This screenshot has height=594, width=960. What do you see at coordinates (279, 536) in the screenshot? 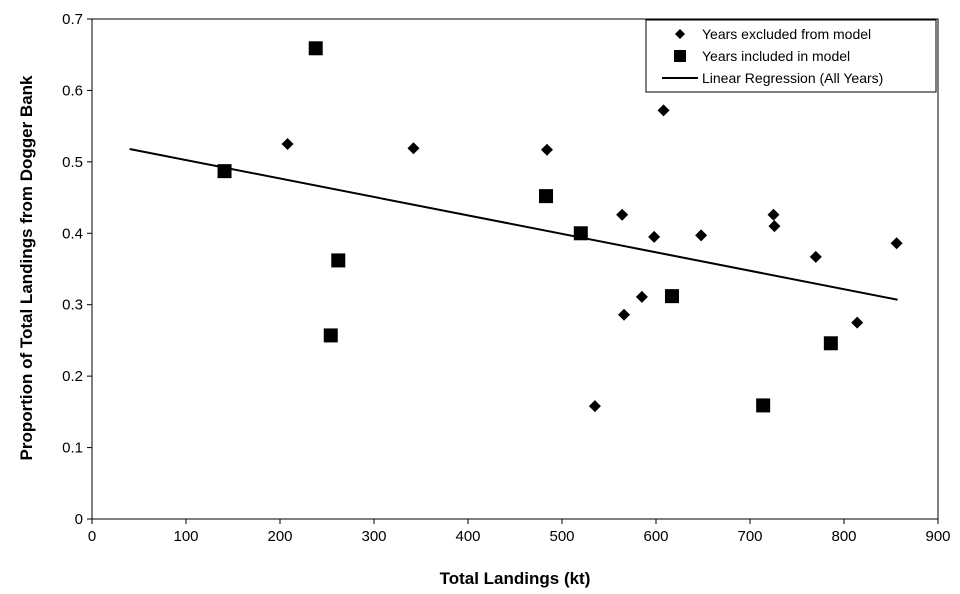
I see `x-tick-label: 200` at bounding box center [279, 536].